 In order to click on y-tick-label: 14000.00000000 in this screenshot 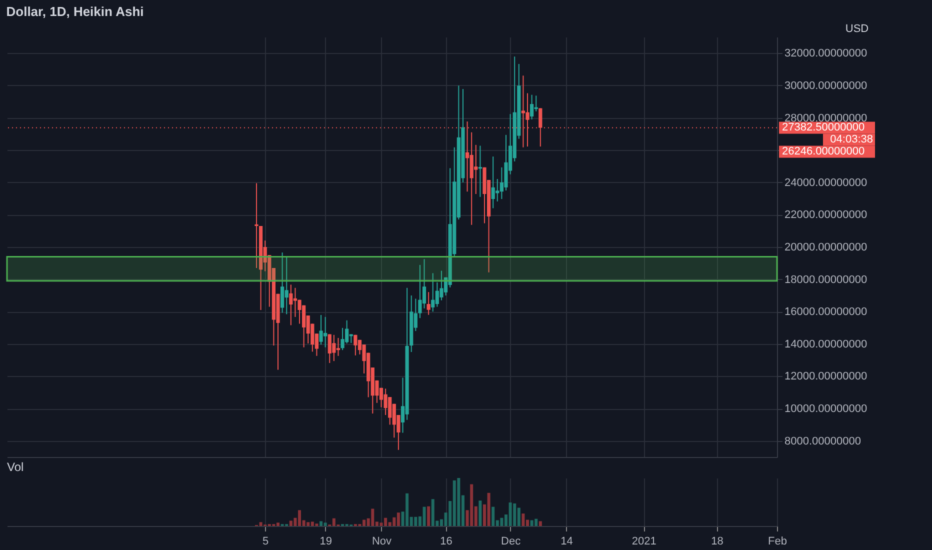, I will do `click(826, 344)`.